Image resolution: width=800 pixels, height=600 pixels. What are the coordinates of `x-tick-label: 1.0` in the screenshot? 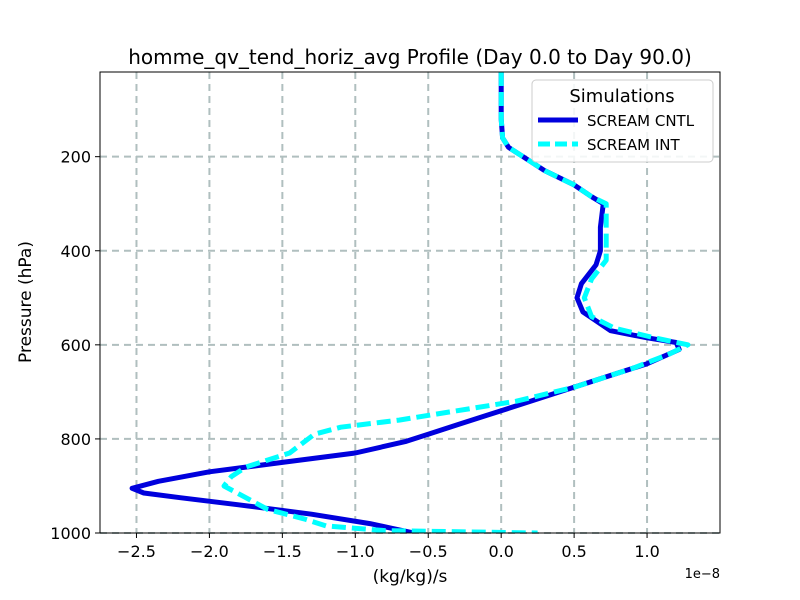 It's located at (646, 551).